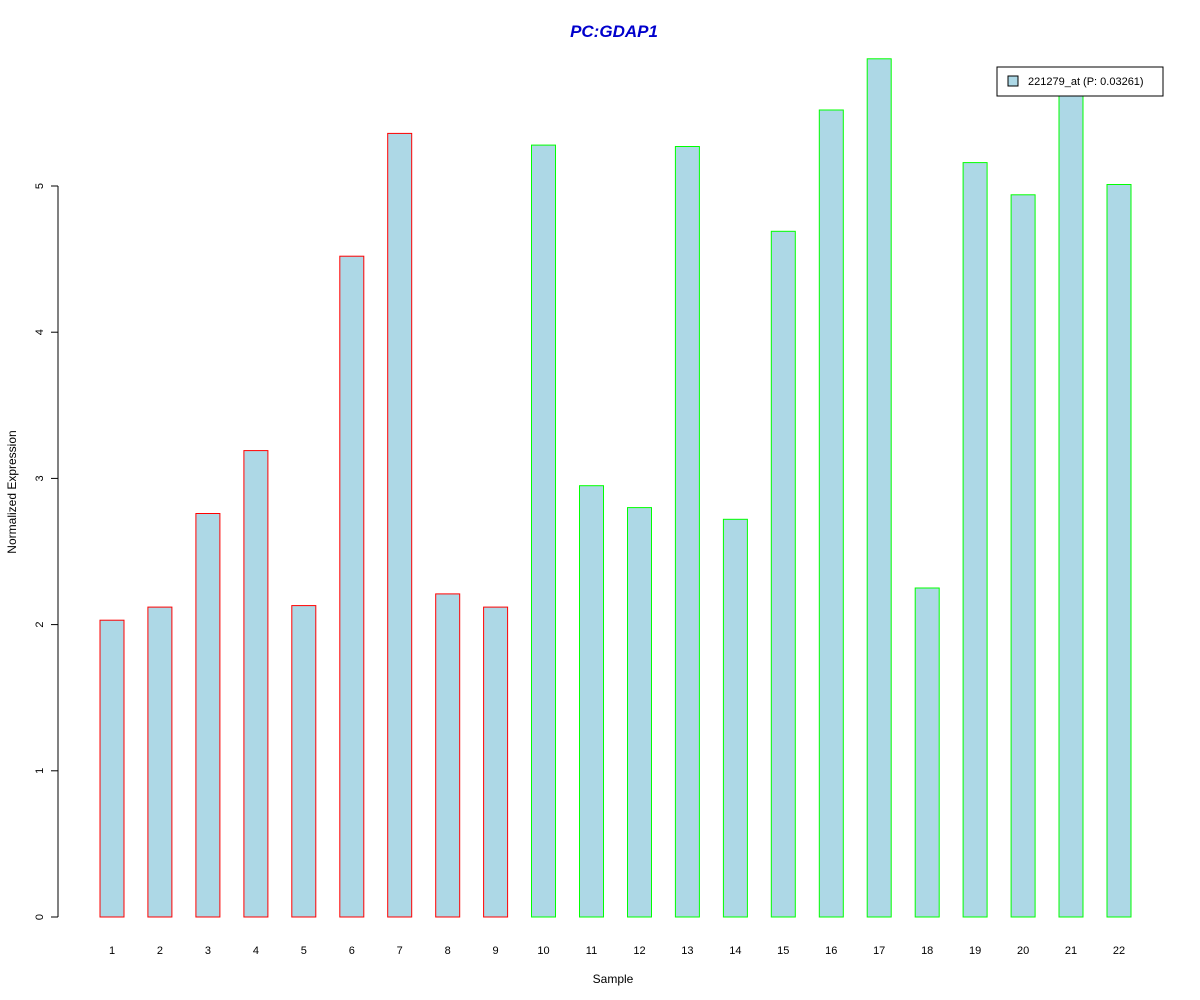  Describe the element at coordinates (46, 551) in the screenshot. I see `y-axis: 0 1 2 3 4 5` at that location.